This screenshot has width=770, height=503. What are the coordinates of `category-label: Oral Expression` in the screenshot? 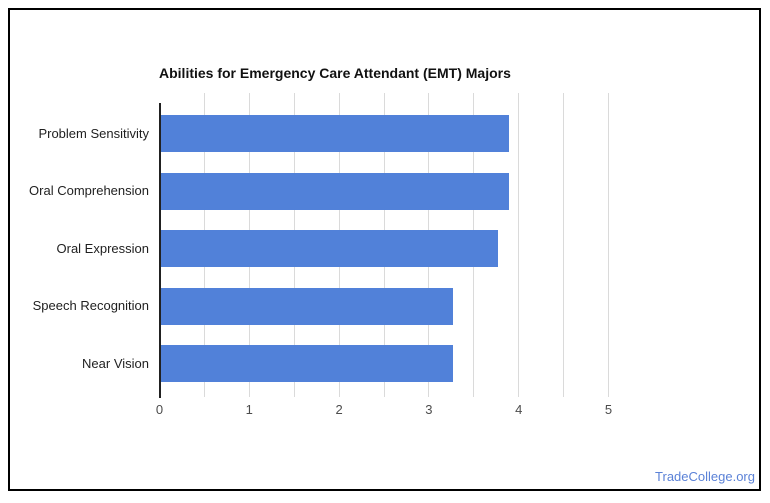 It's located at (102, 248).